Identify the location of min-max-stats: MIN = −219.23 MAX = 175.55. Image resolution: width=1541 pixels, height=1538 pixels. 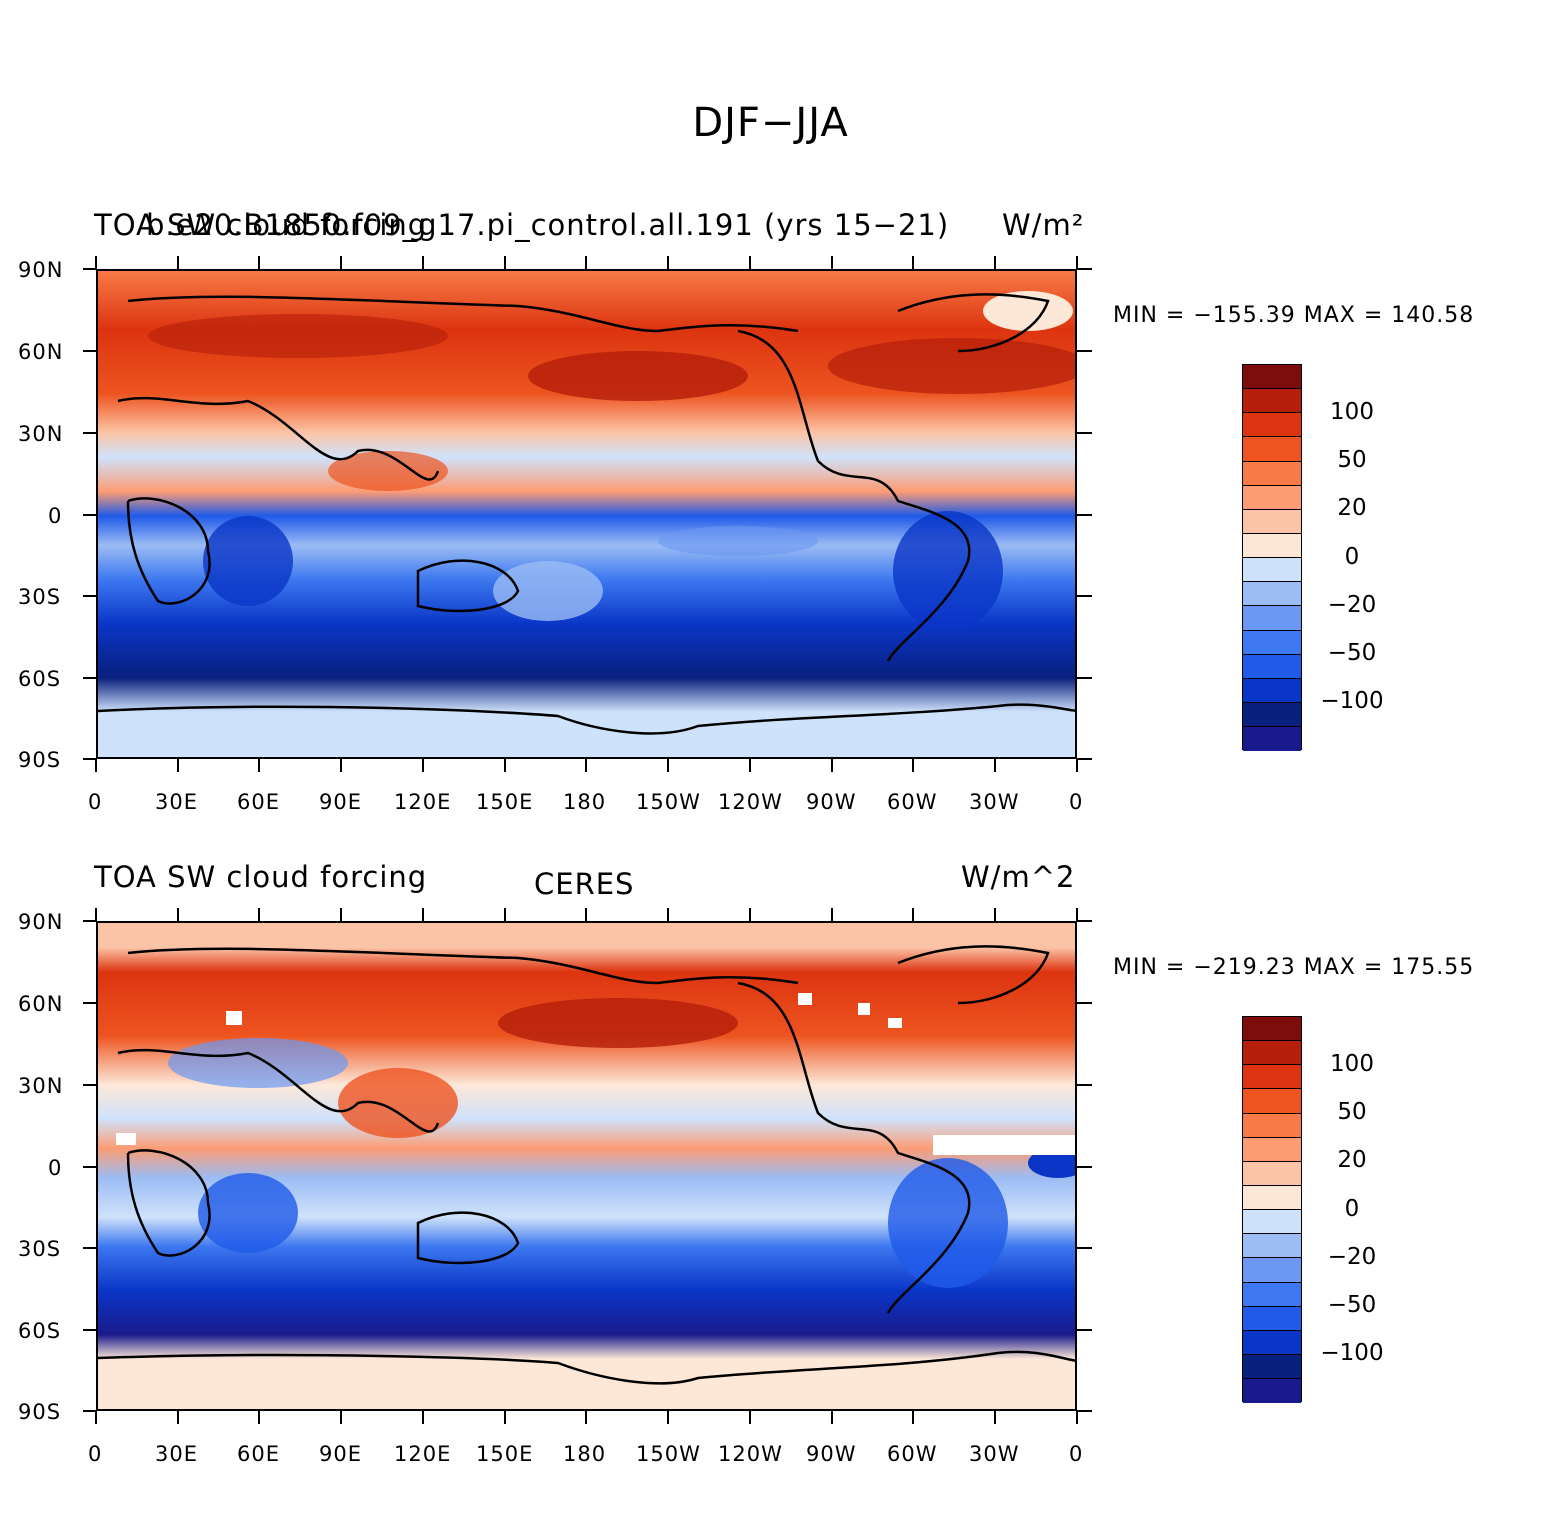
(1294, 967).